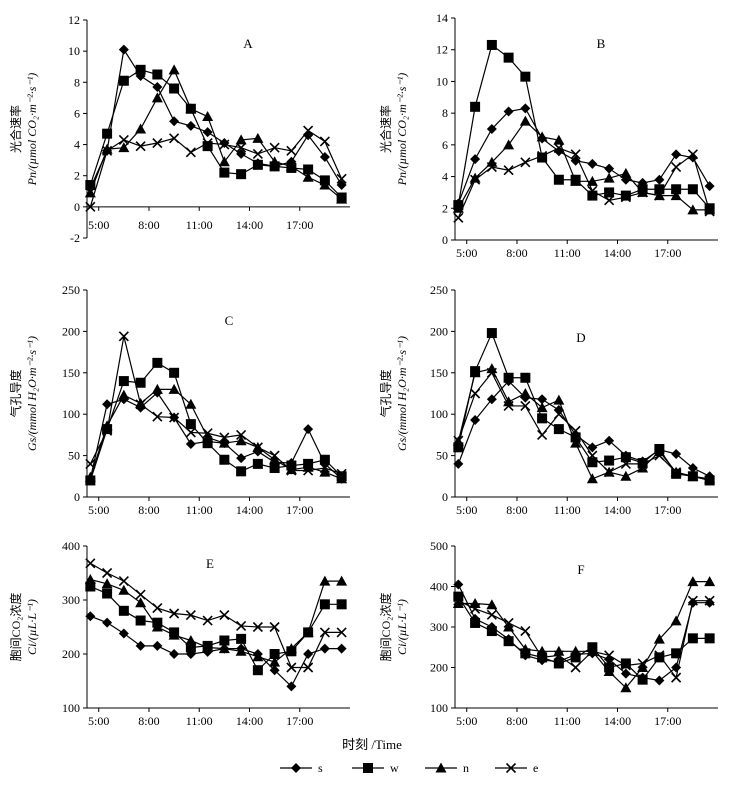 The height and width of the screenshot is (785, 740). What do you see at coordinates (296, 768) in the screenshot?
I see `legend-marker` at bounding box center [296, 768].